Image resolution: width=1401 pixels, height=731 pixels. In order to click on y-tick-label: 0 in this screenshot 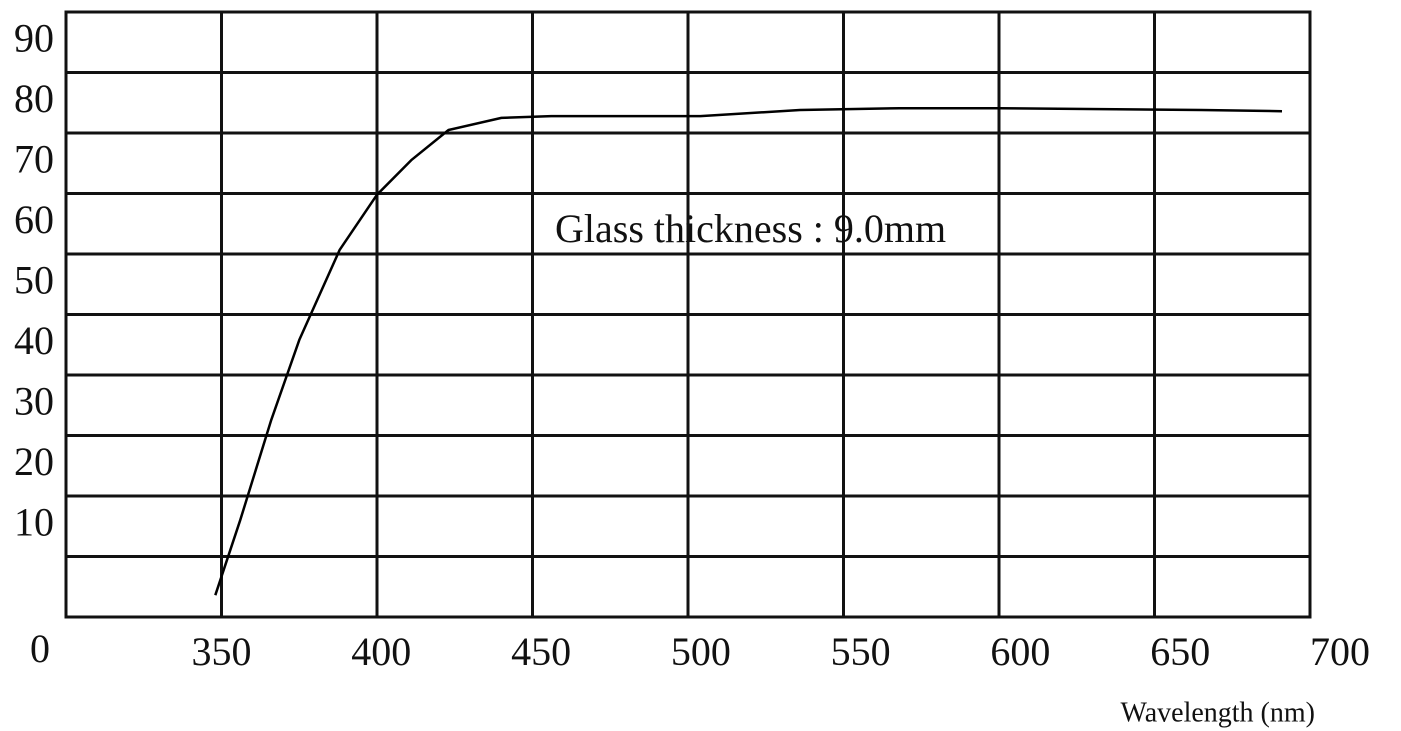, I will do `click(40, 648)`.